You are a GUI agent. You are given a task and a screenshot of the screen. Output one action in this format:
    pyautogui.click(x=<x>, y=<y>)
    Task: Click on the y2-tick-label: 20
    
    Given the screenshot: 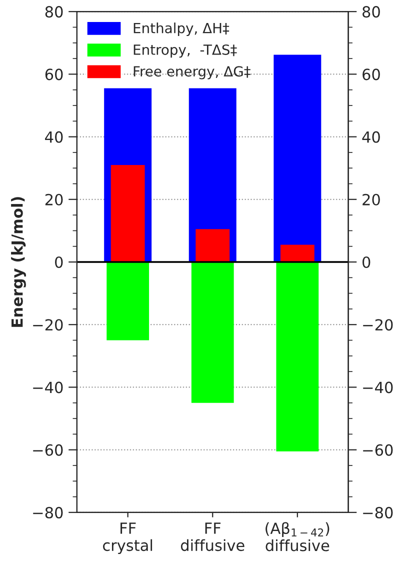 What is the action you would take?
    pyautogui.click(x=371, y=200)
    